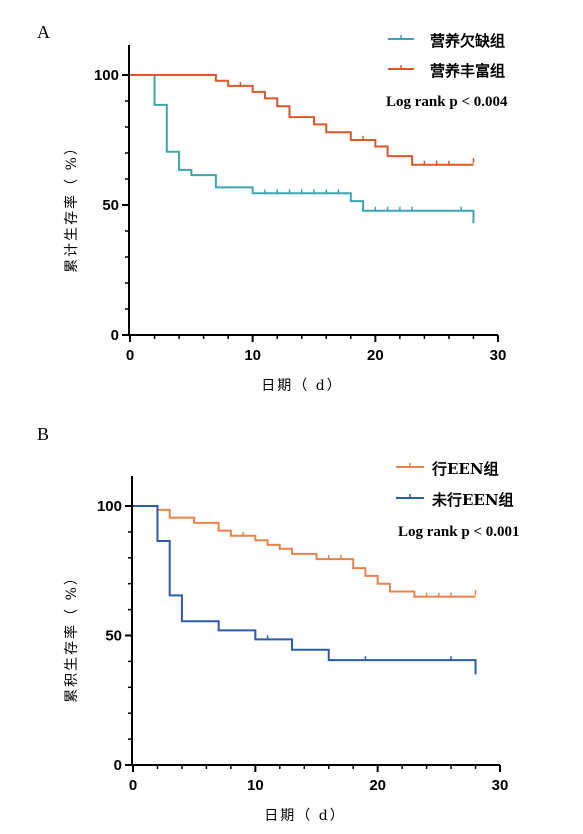 The image size is (583, 834). I want to click on panel-b-legend-label-1: 行EEN组, so click(465, 469).